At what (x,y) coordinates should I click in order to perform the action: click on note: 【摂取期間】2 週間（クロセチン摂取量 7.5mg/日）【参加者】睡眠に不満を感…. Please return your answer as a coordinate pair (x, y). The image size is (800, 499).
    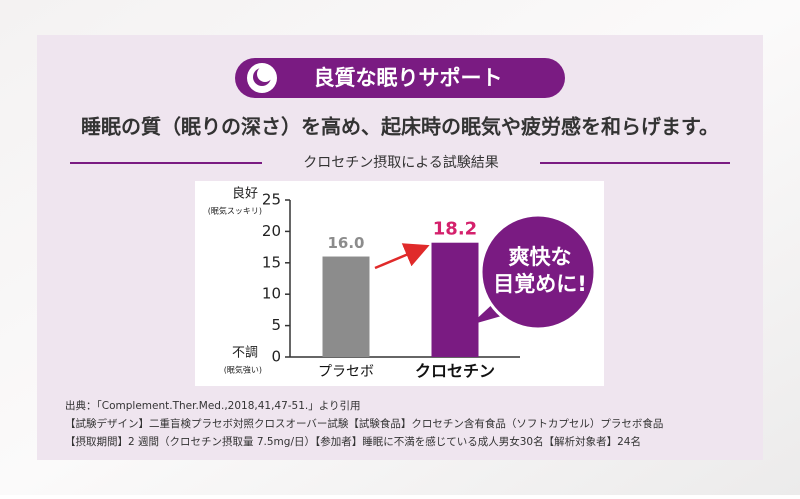
    Looking at the image, I should click on (353, 441).